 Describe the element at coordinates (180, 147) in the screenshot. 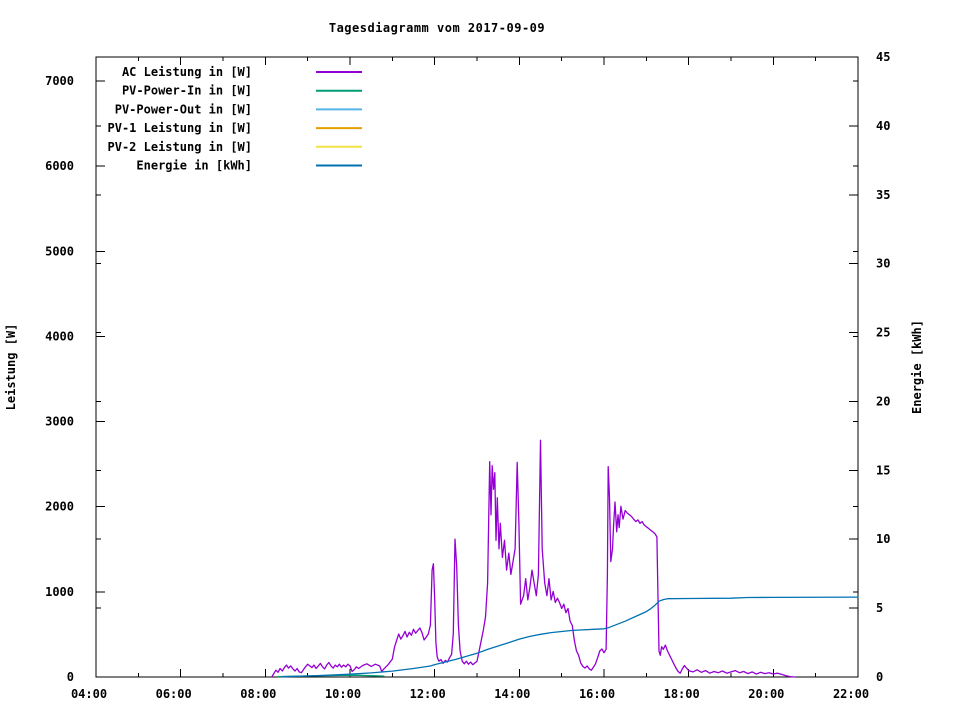

I see `legend-label-pv-2-leistung: PV-2 Leistung in [W]` at that location.